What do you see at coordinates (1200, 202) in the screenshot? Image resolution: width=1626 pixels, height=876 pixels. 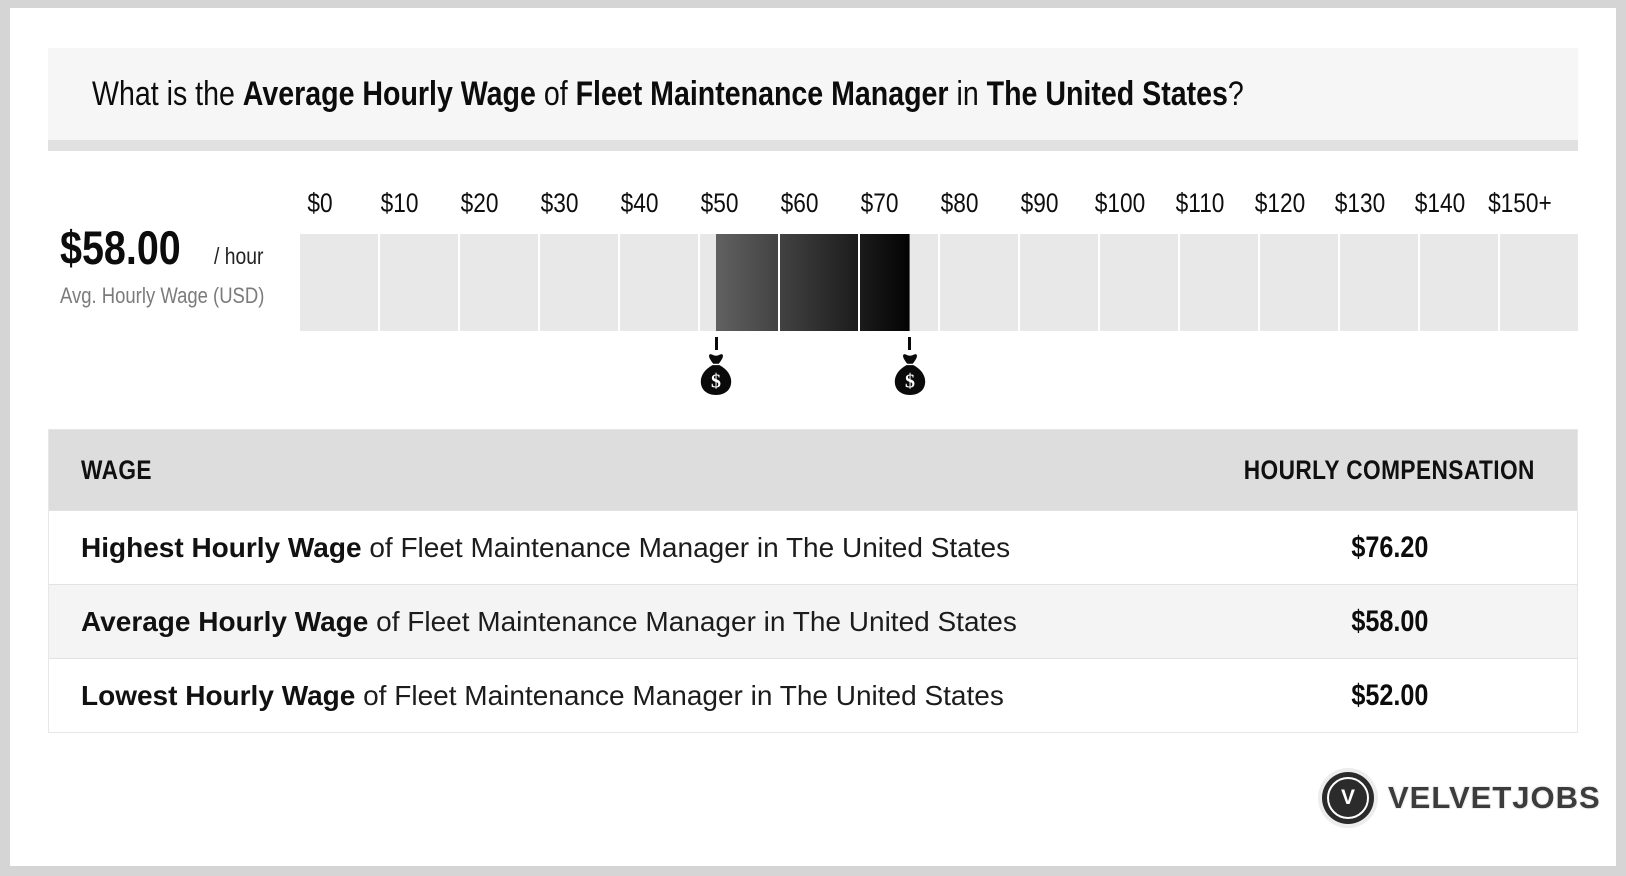 I see `axis-tick-label: $110` at bounding box center [1200, 202].